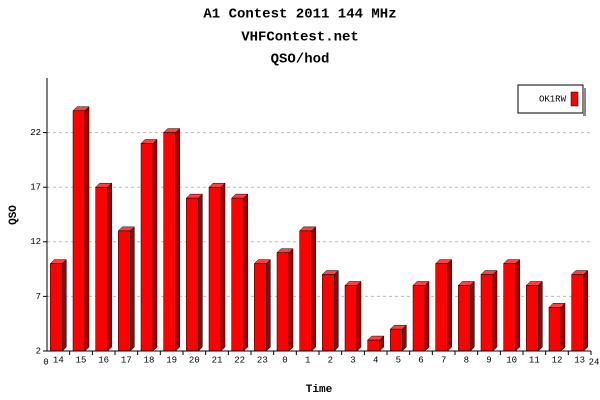 The image size is (600, 400). I want to click on chart-title: A1 Contest 2011 144 MHz, so click(299, 15).